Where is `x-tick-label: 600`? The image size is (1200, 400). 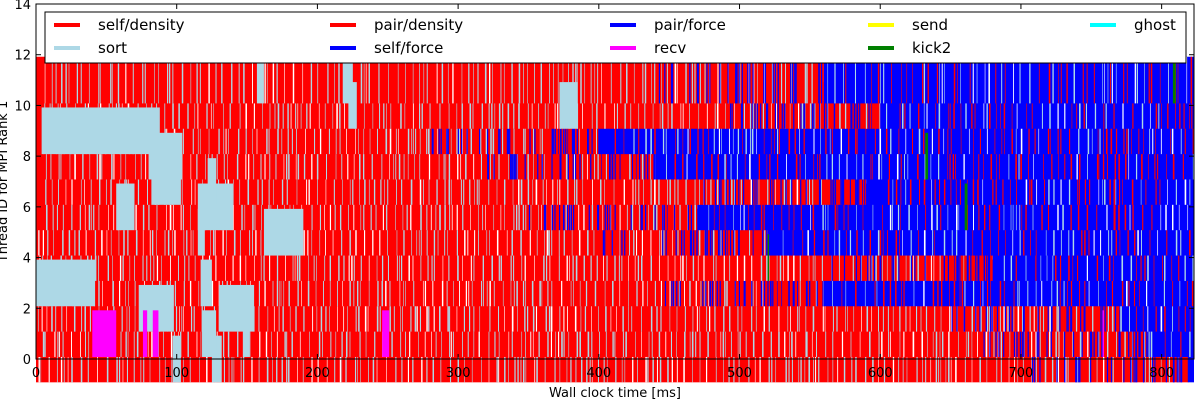
x-tick-label: 600 is located at coordinates (880, 373).